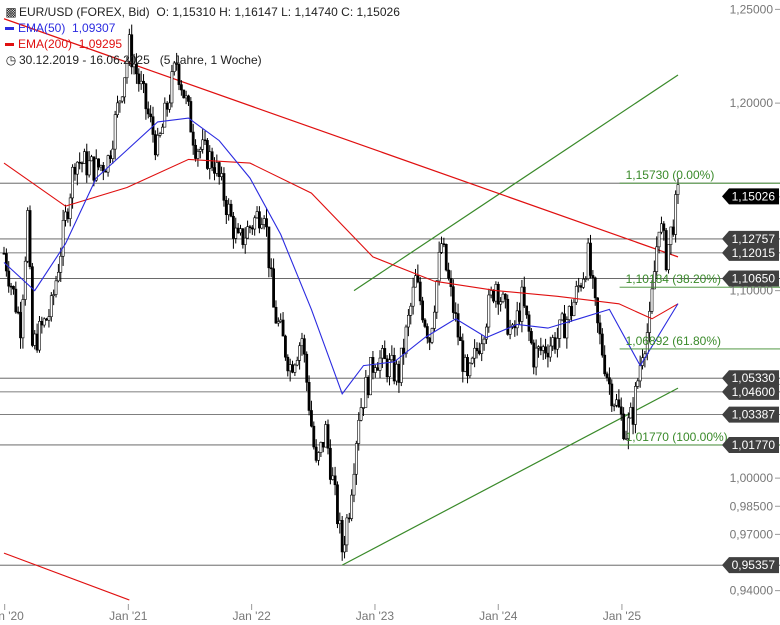 The image size is (780, 625). What do you see at coordinates (754, 196) in the screenshot?
I see `current-price-badge-text: 1,15026` at bounding box center [754, 196].